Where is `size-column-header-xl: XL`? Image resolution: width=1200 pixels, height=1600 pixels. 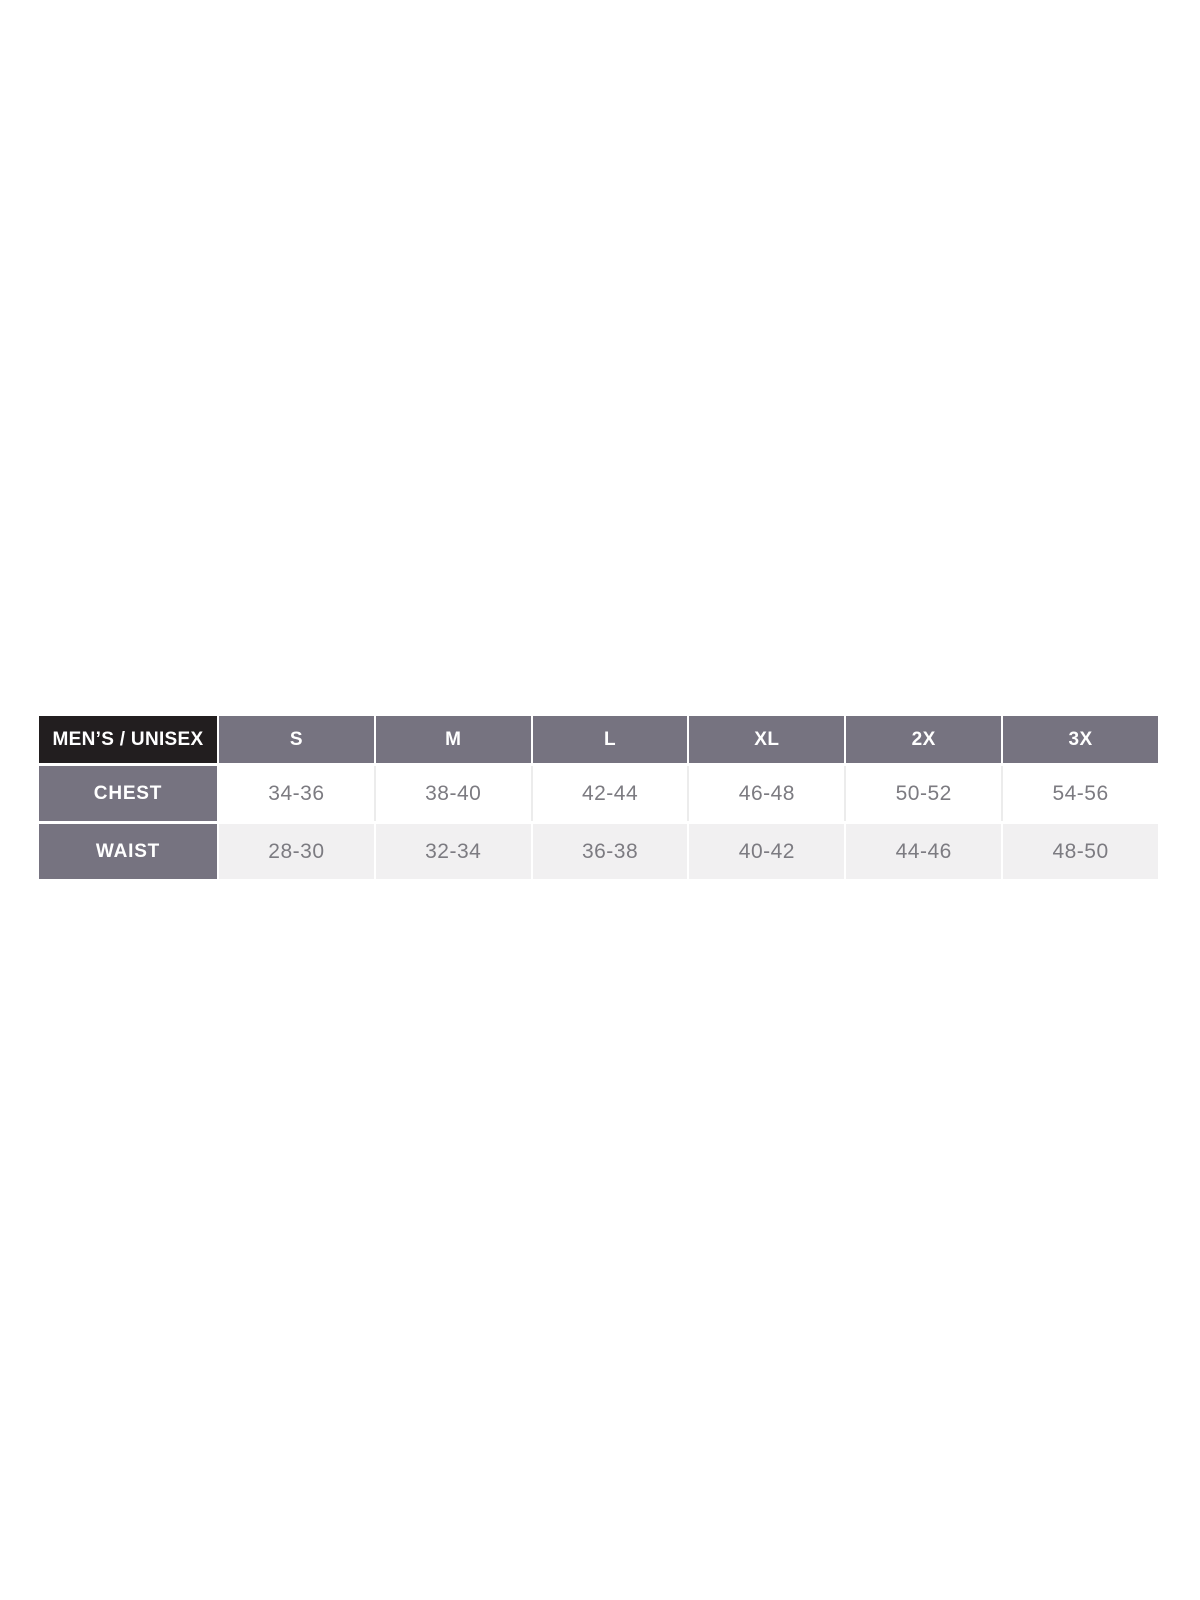 size-column-header-xl: XL is located at coordinates (766, 739).